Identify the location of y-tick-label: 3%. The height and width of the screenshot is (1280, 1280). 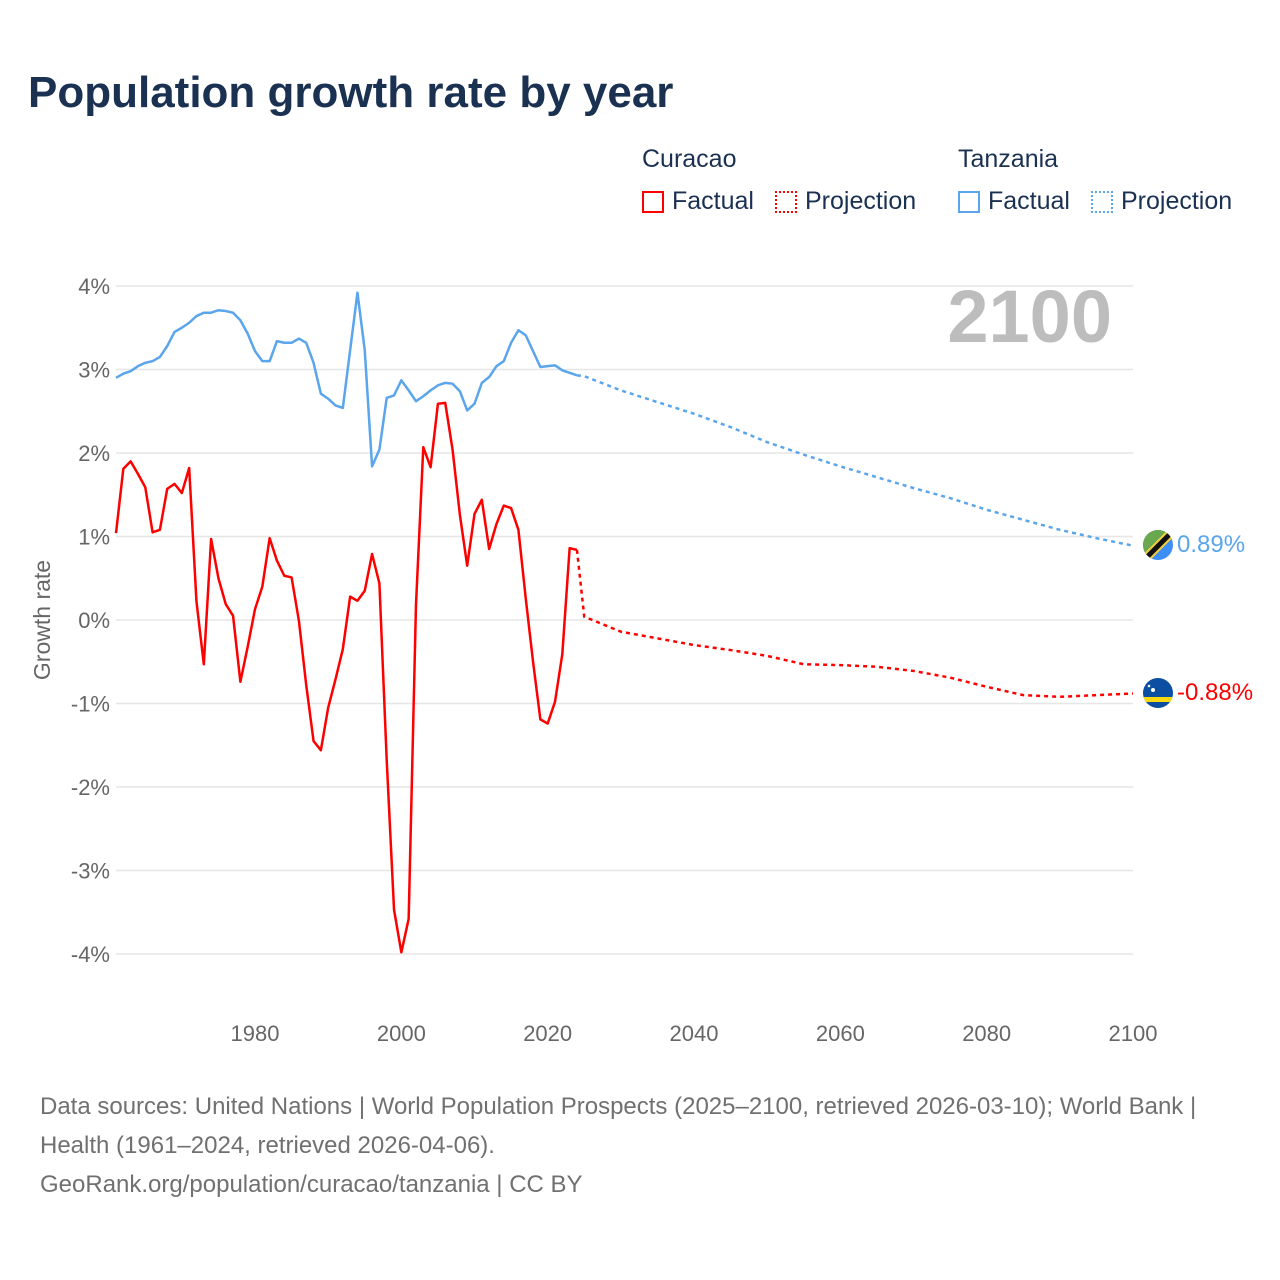
(94, 370).